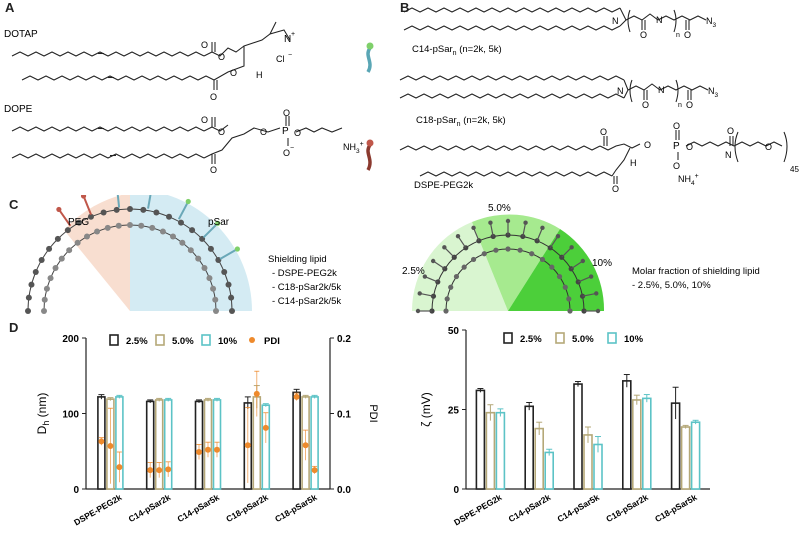  What do you see at coordinates (97, 253) in the screenshot?
I see `peg-sector` at bounding box center [97, 253].